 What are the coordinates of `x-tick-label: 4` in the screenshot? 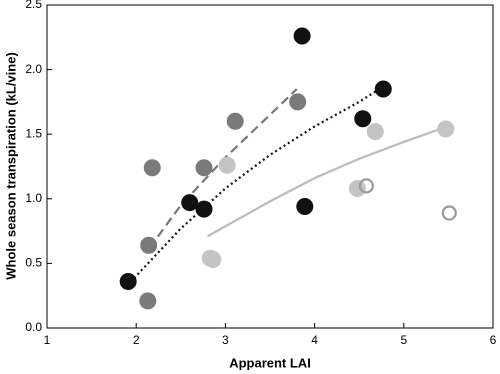 It's located at (314, 340).